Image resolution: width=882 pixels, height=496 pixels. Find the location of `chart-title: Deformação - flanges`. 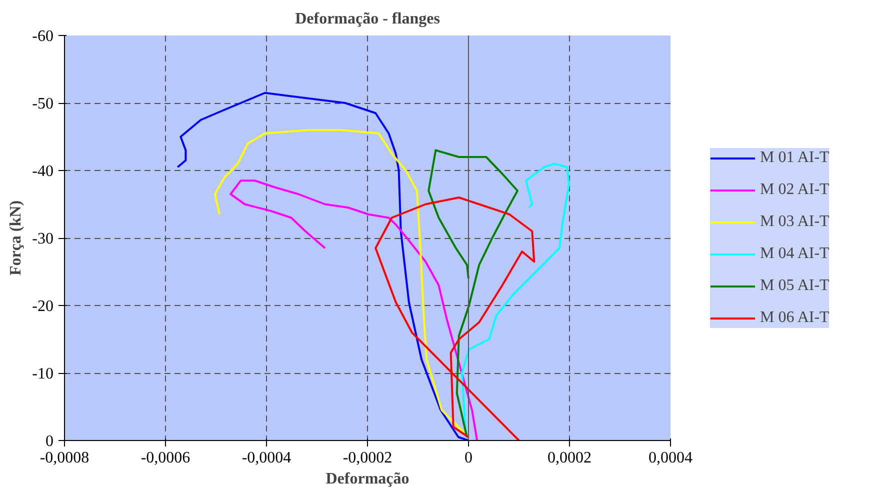

chart-title: Deformação - flanges is located at coordinates (367, 19).